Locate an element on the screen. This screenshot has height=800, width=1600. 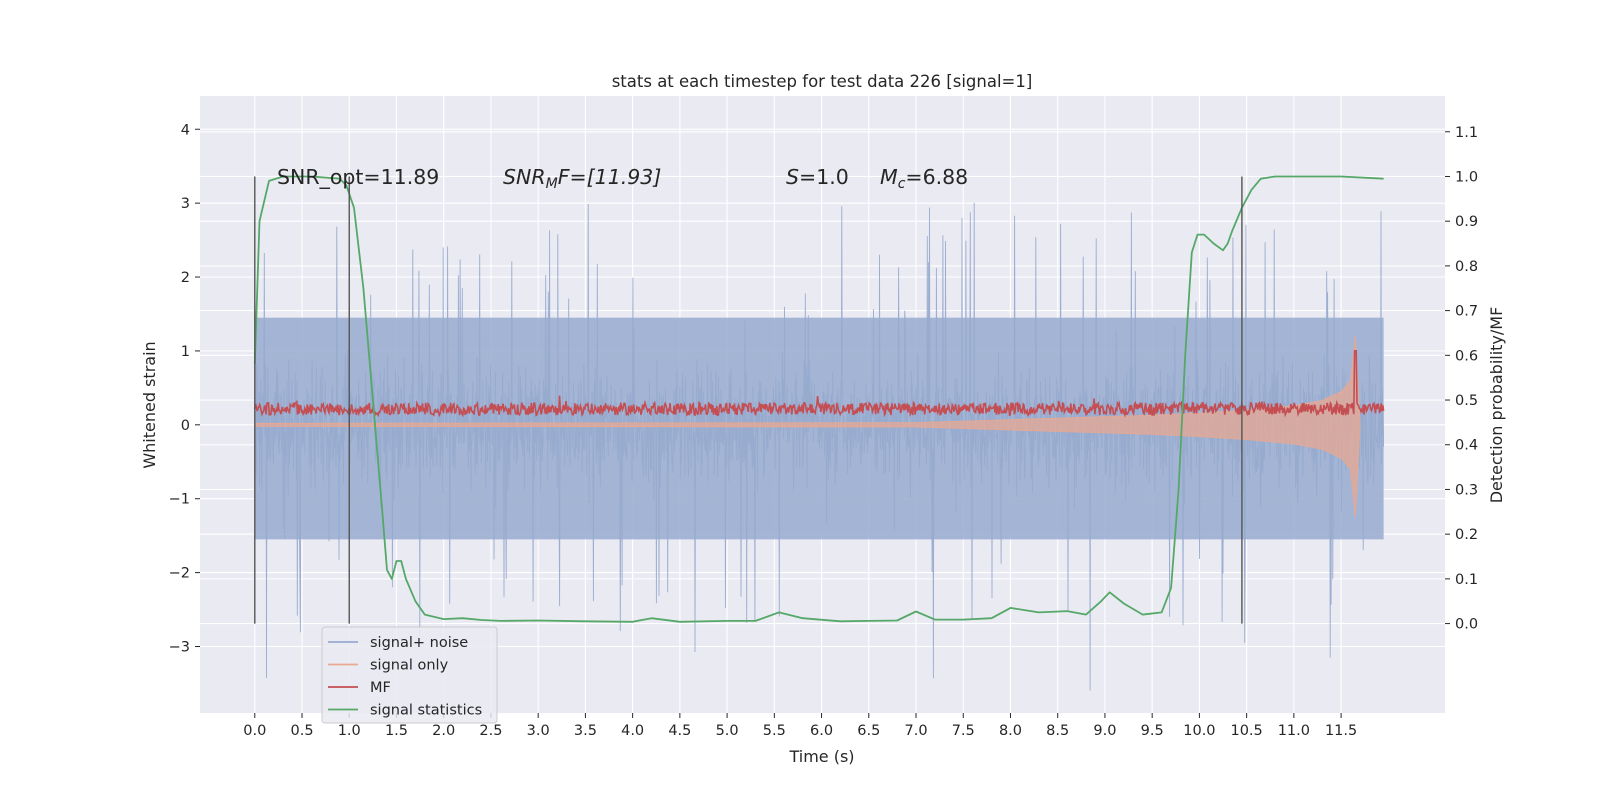
x-tick-label: 6.0 is located at coordinates (821, 731).